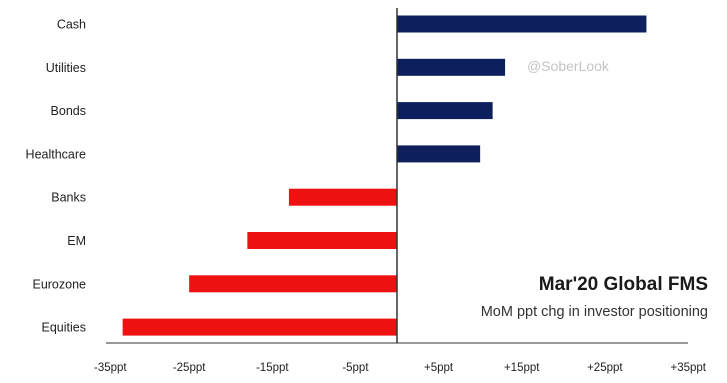 The height and width of the screenshot is (383, 727). What do you see at coordinates (322, 240) in the screenshot?
I see `bar-em` at bounding box center [322, 240].